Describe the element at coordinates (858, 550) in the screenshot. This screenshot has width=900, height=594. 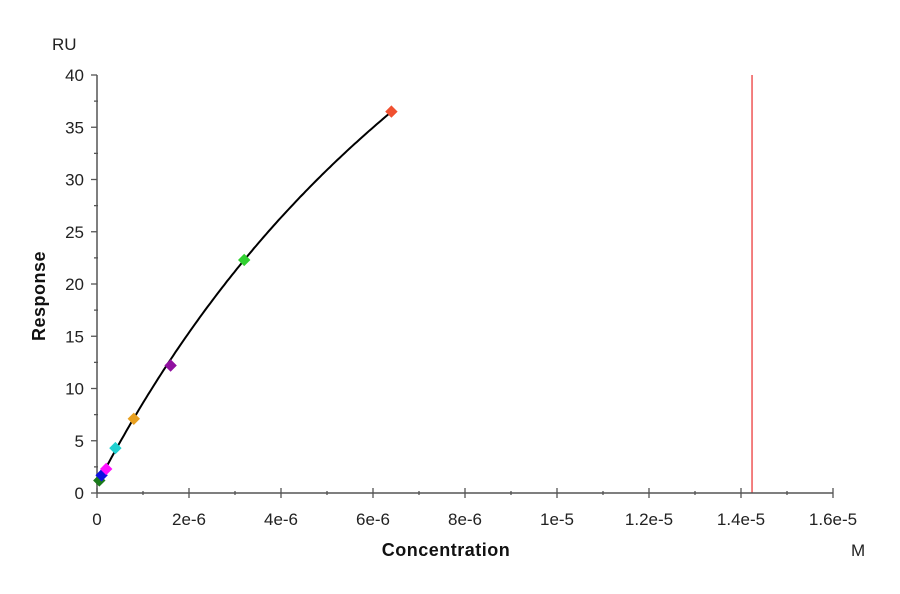
I see `x-unit-label: M` at that location.